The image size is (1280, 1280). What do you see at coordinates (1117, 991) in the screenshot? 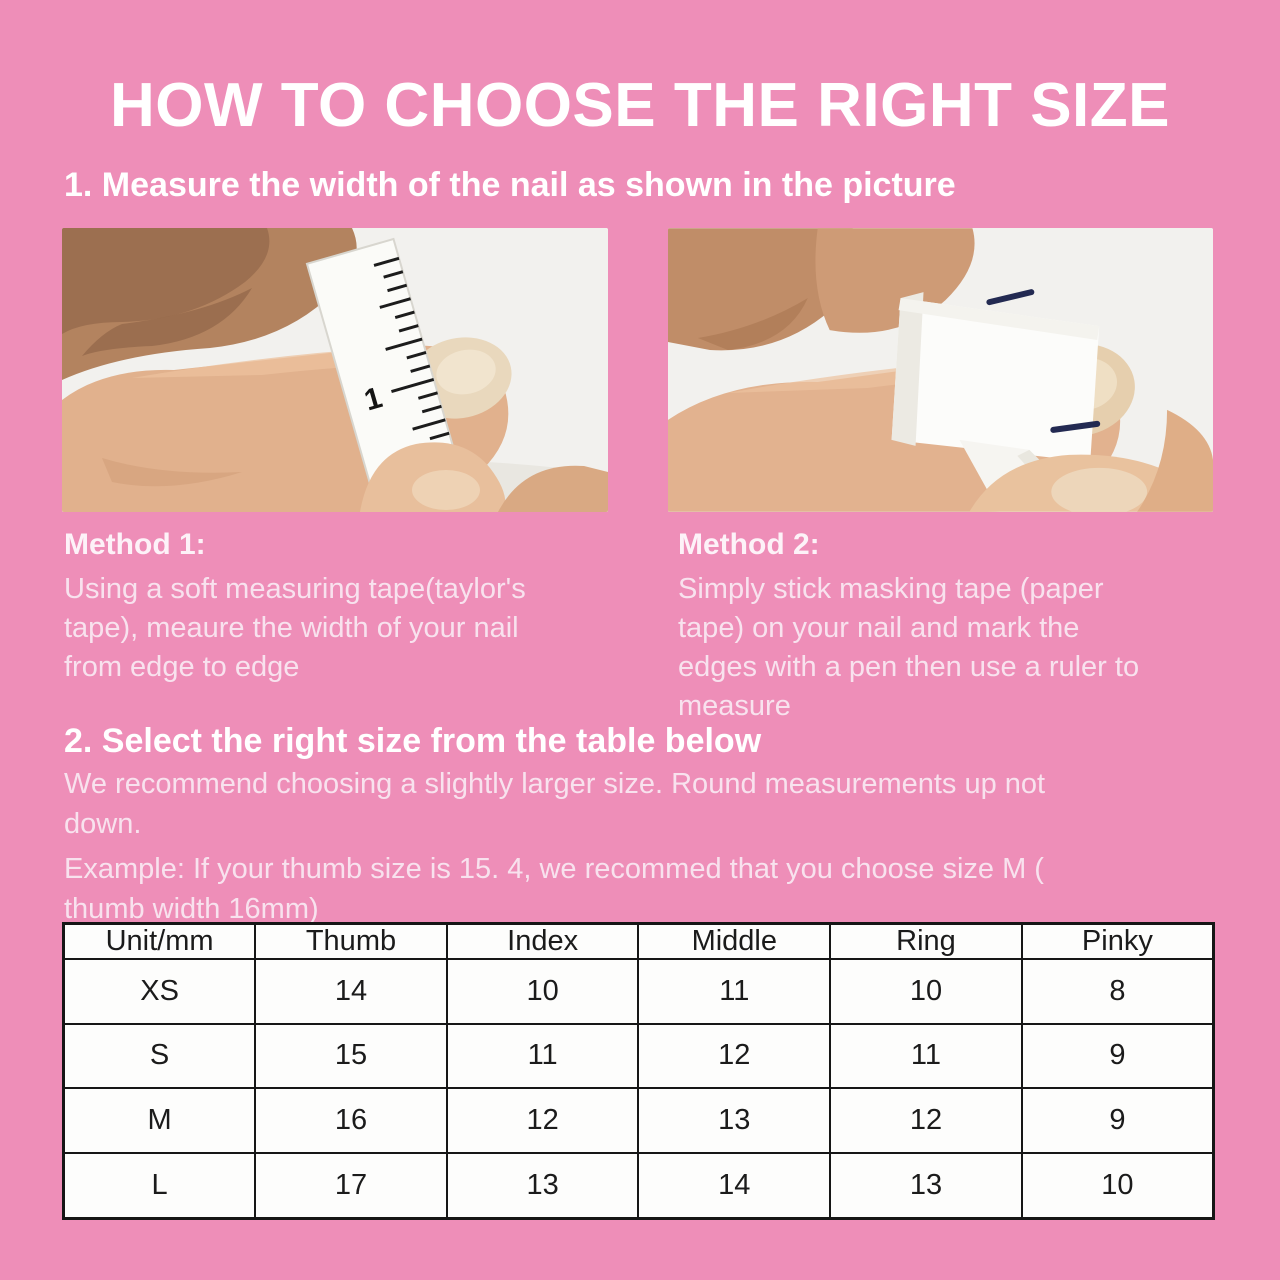
I see `table-cell: 8` at bounding box center [1117, 991].